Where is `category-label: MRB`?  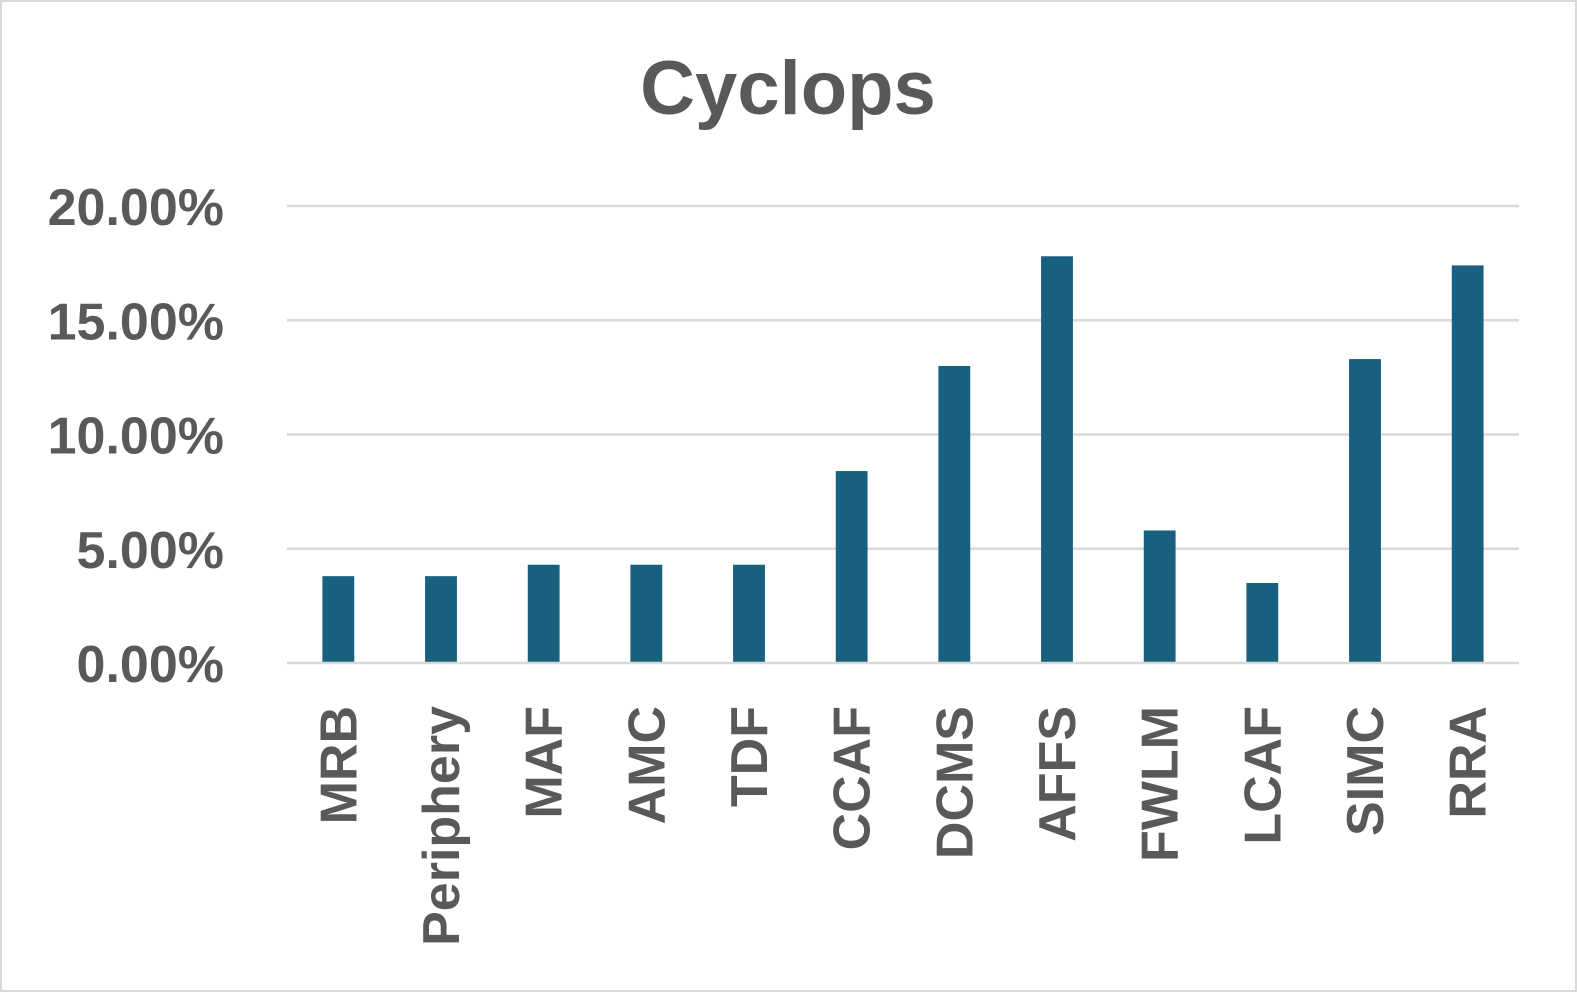
category-label: MRB is located at coordinates (339, 765).